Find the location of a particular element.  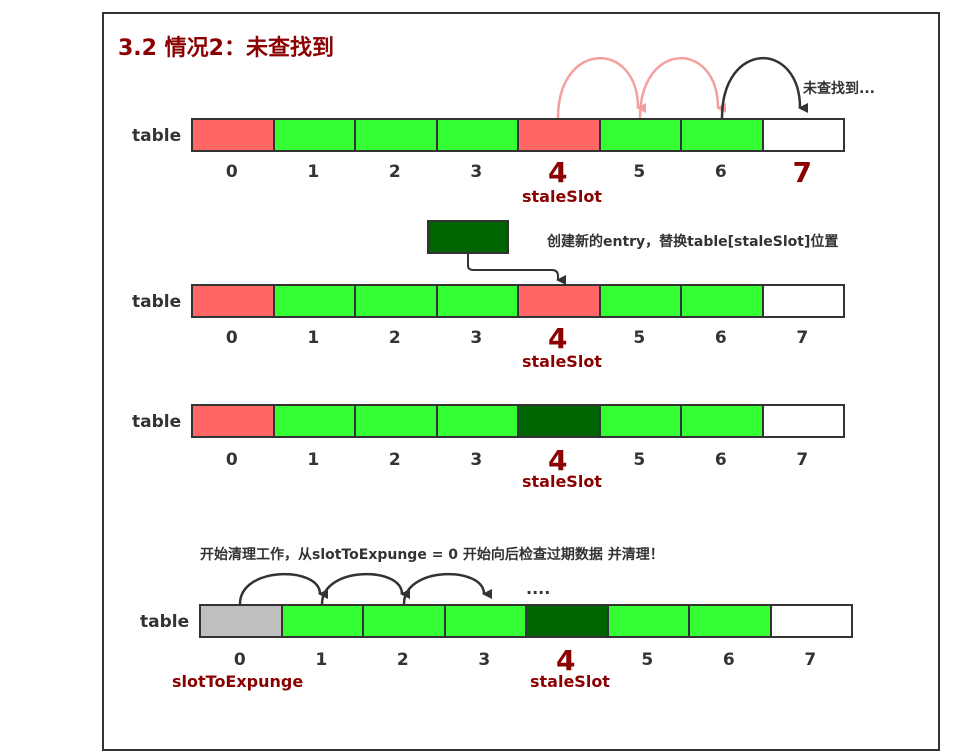

row2-index-3: 3 is located at coordinates (476, 338).